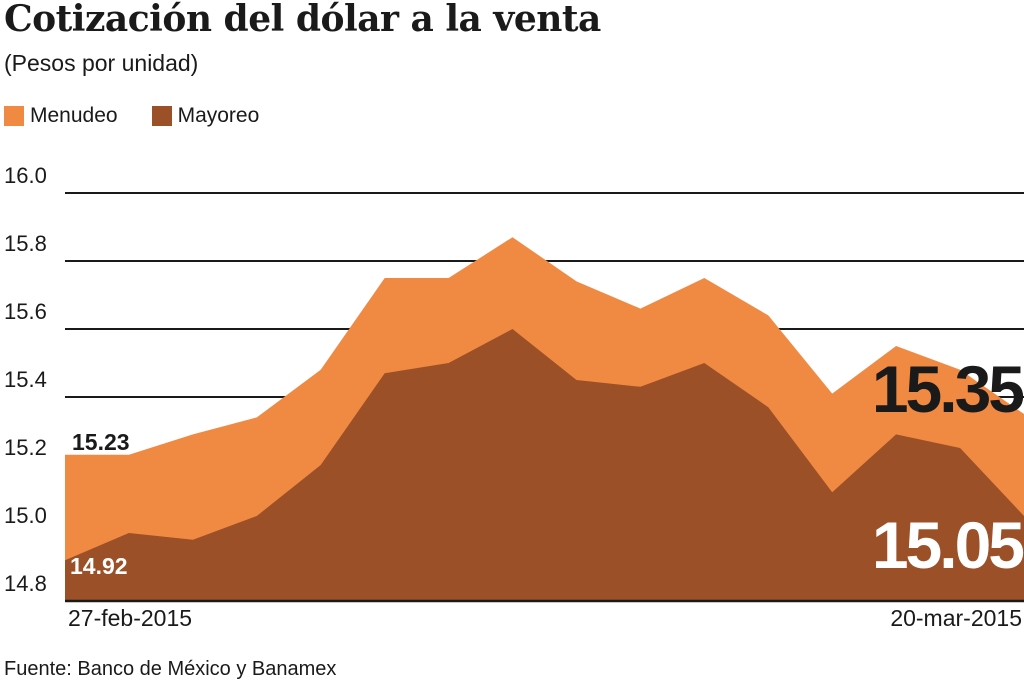 This screenshot has width=1024, height=685. What do you see at coordinates (161, 116) in the screenshot?
I see `legend-swatch-mayoreo` at bounding box center [161, 116].